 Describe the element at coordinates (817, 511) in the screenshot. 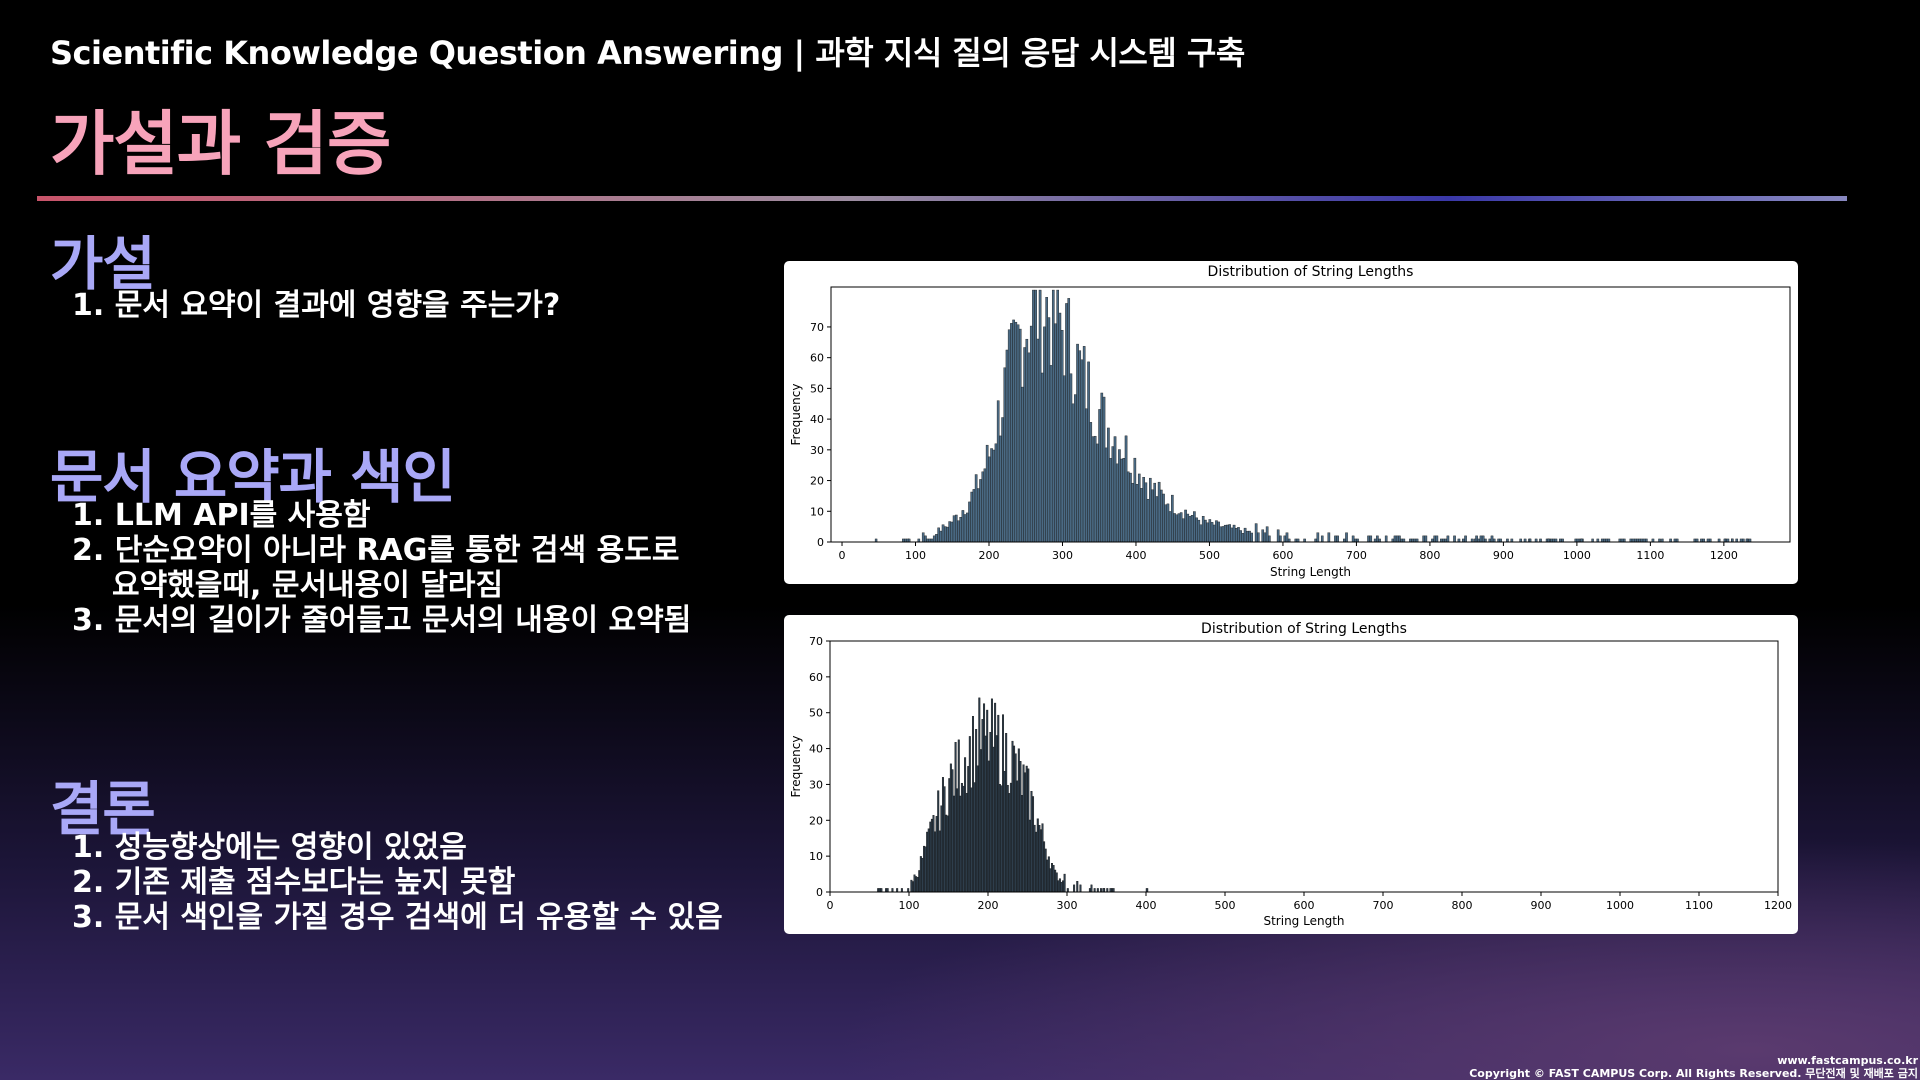

I see `y-tick-label: 10` at that location.